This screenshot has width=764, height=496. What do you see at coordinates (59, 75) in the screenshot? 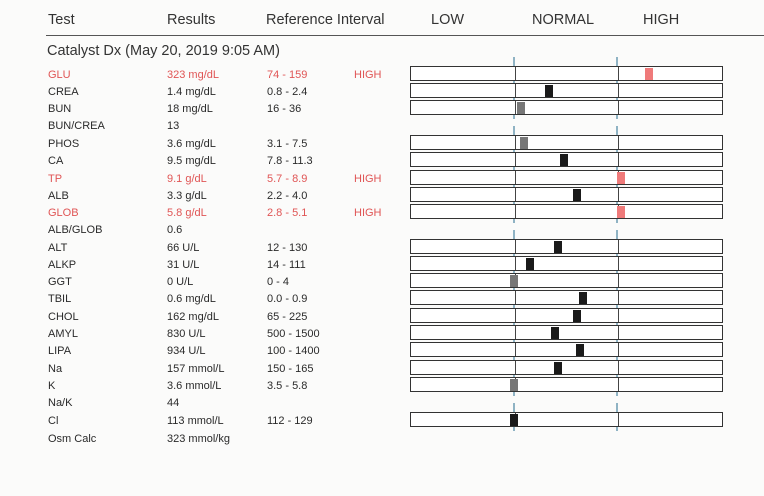
I see `test-name: GLU` at bounding box center [59, 75].